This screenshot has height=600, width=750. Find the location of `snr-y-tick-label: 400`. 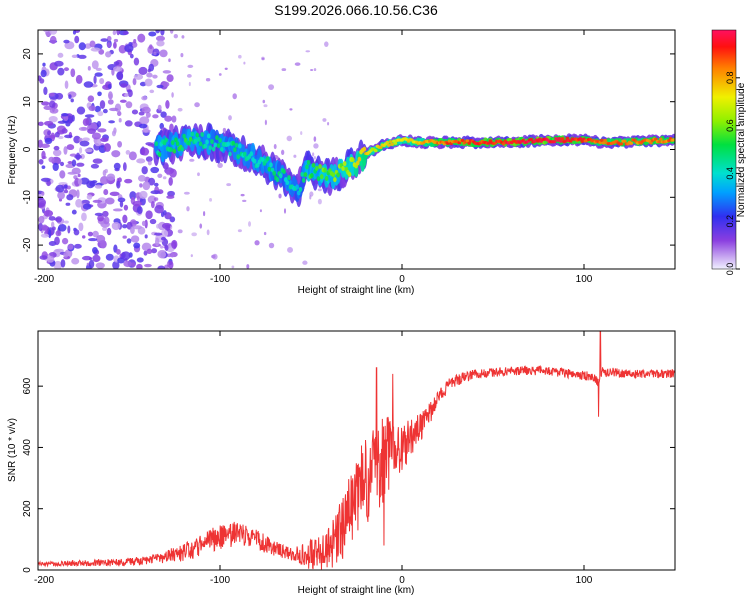

snr-y-tick-label: 400 is located at coordinates (27, 447).